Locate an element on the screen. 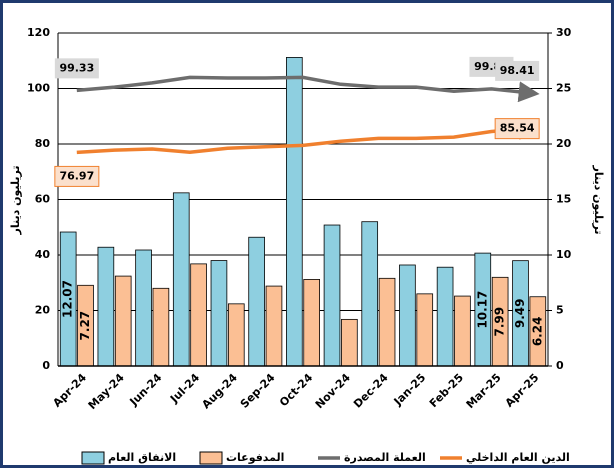 This screenshot has width=614, height=468. x-tick-label: Aug-24 is located at coordinates (219, 391).